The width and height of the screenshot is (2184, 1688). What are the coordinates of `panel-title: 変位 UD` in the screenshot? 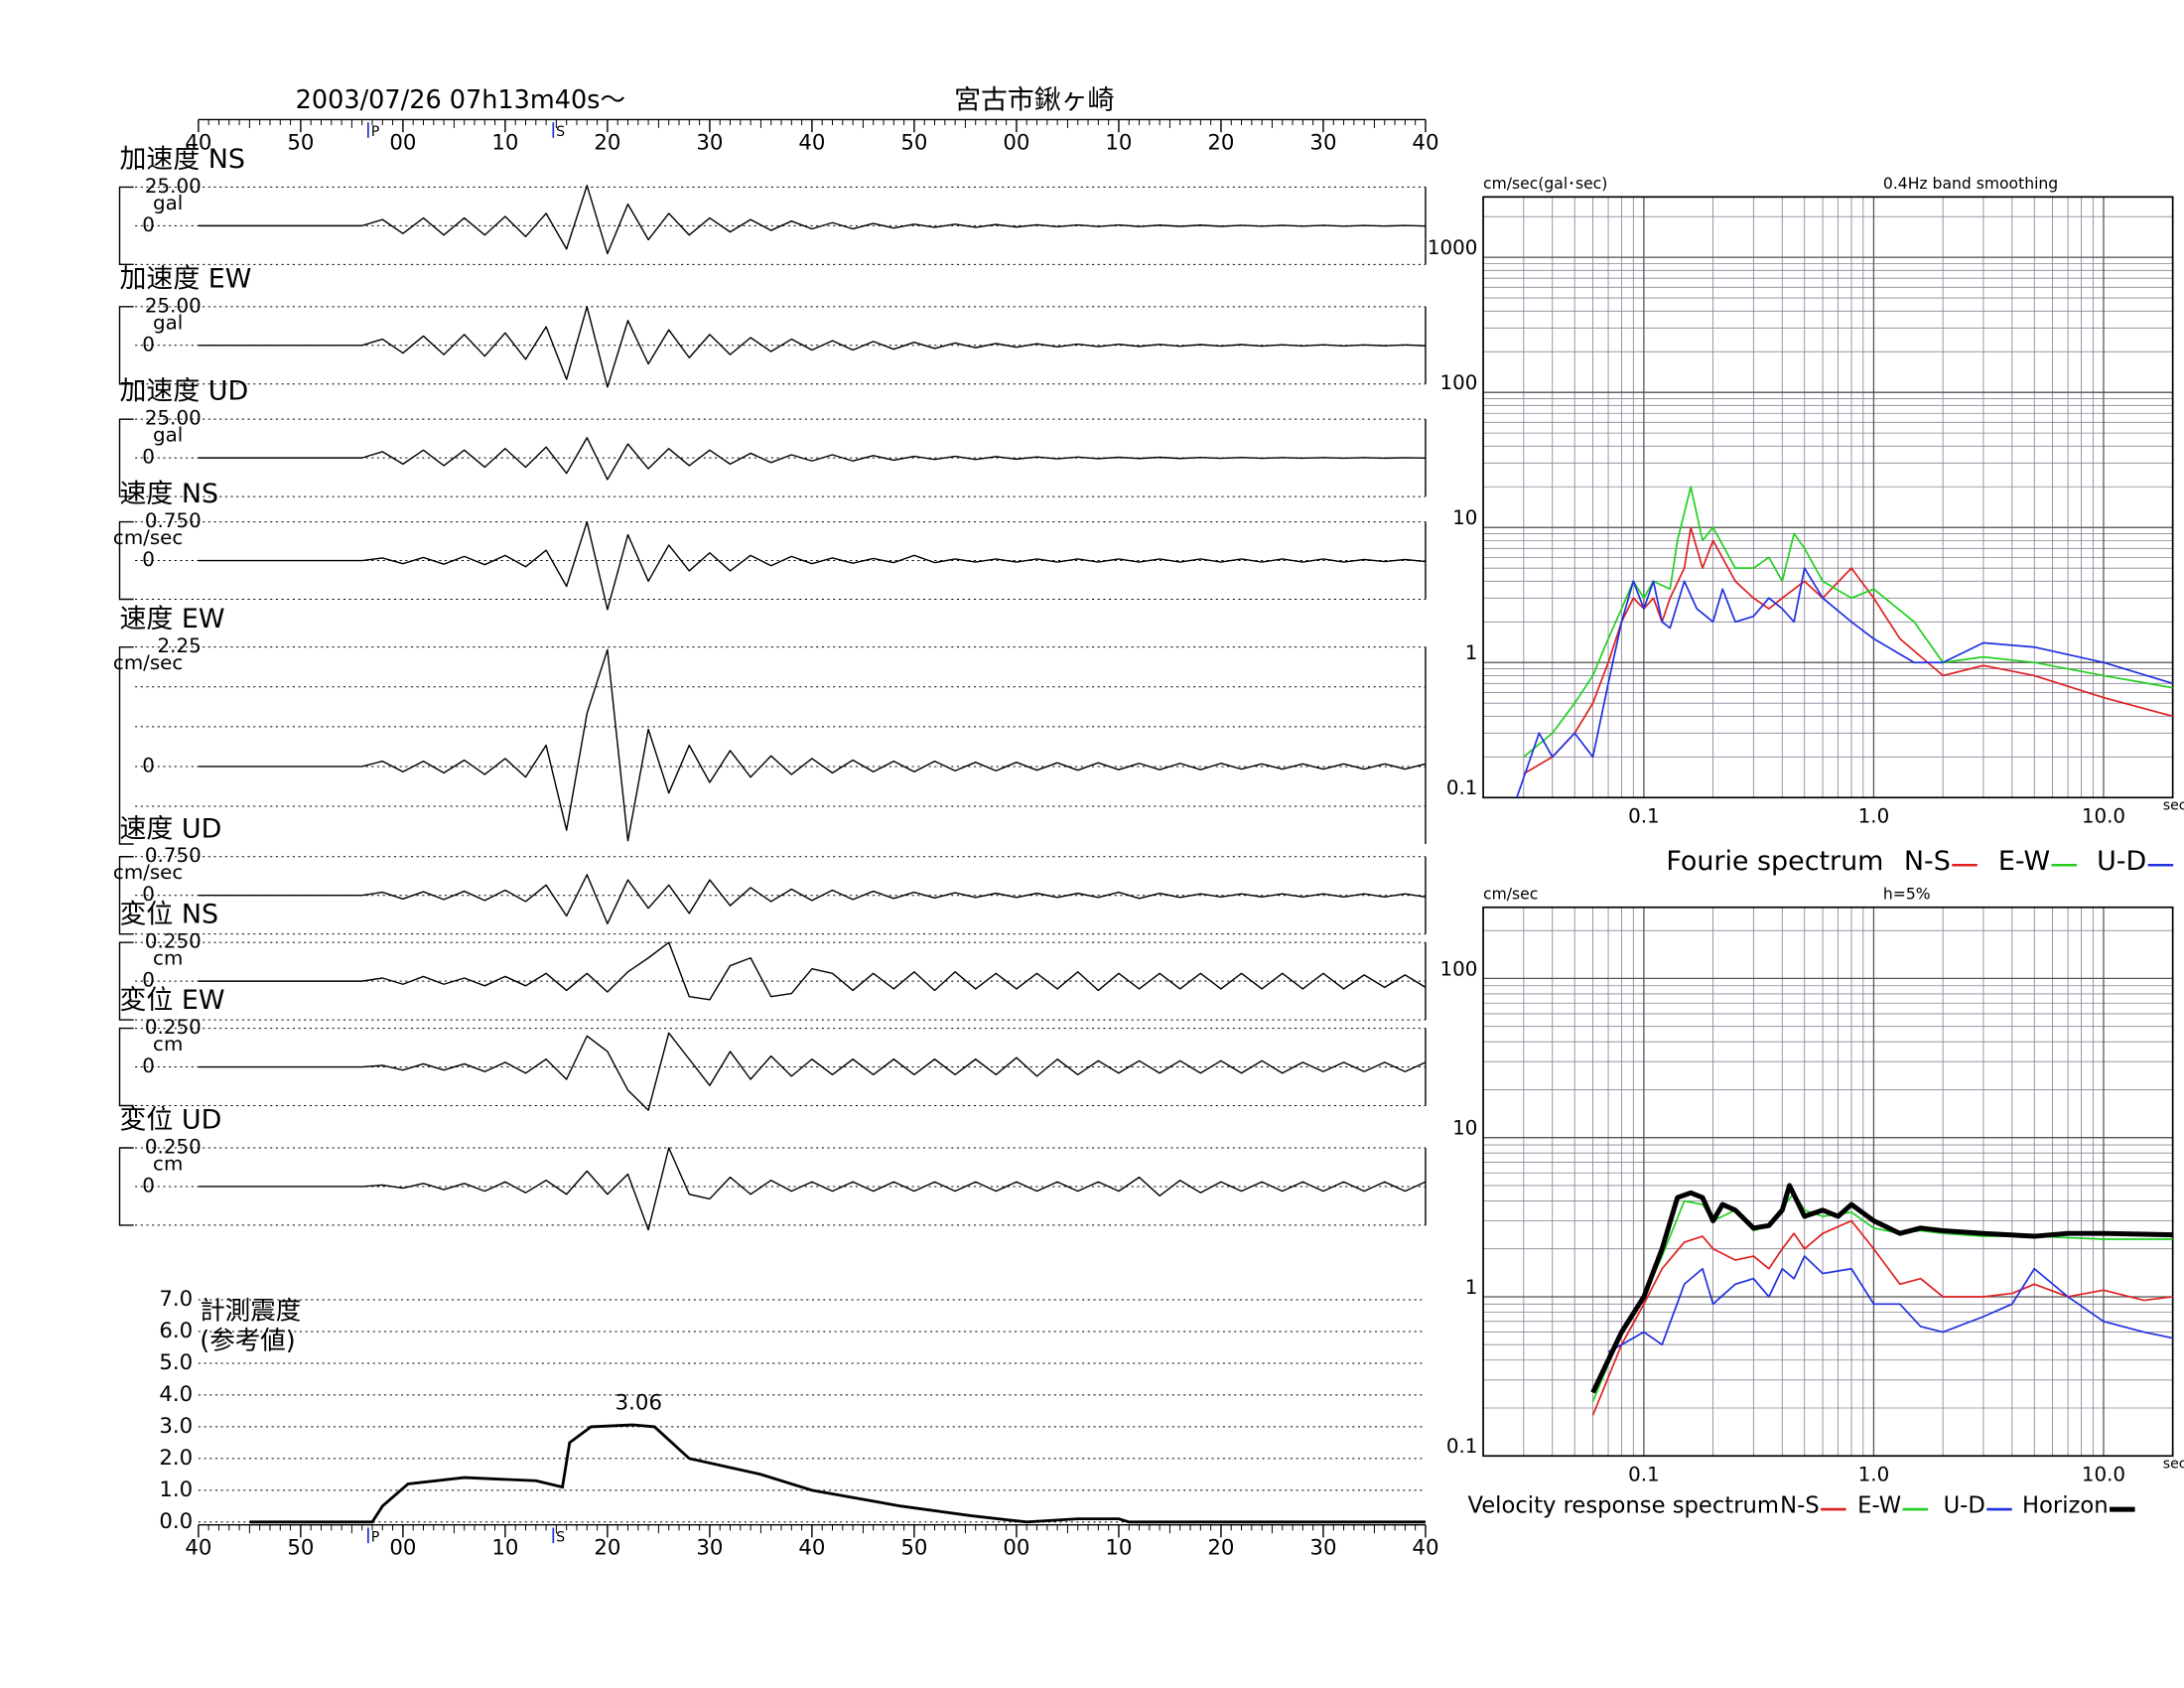 It's located at (170, 1120).